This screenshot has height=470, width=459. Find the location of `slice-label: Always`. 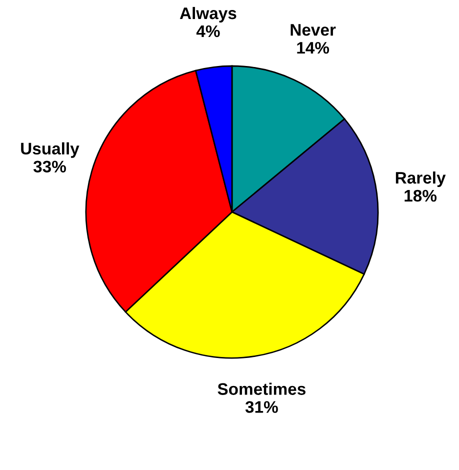

slice-label: Always is located at coordinates (208, 14).